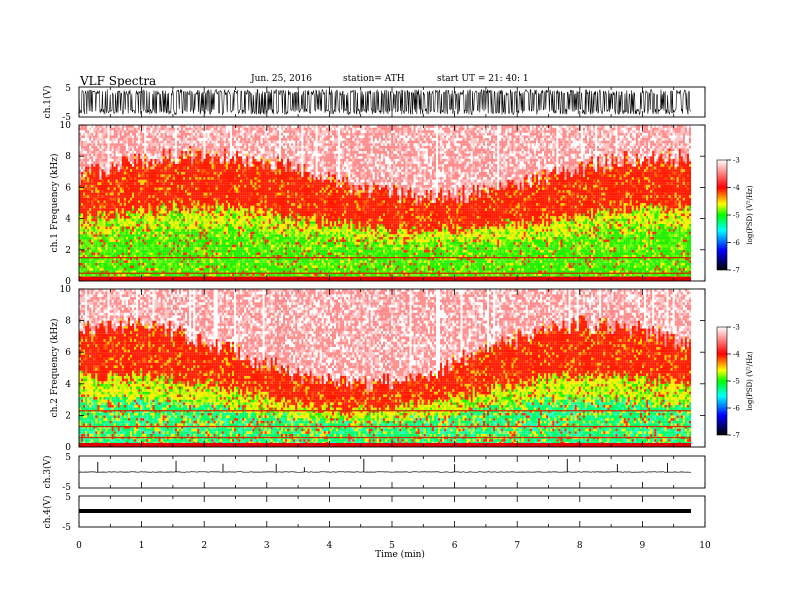 This screenshot has height=612, width=792. I want to click on x-tick-1: 1, so click(142, 546).